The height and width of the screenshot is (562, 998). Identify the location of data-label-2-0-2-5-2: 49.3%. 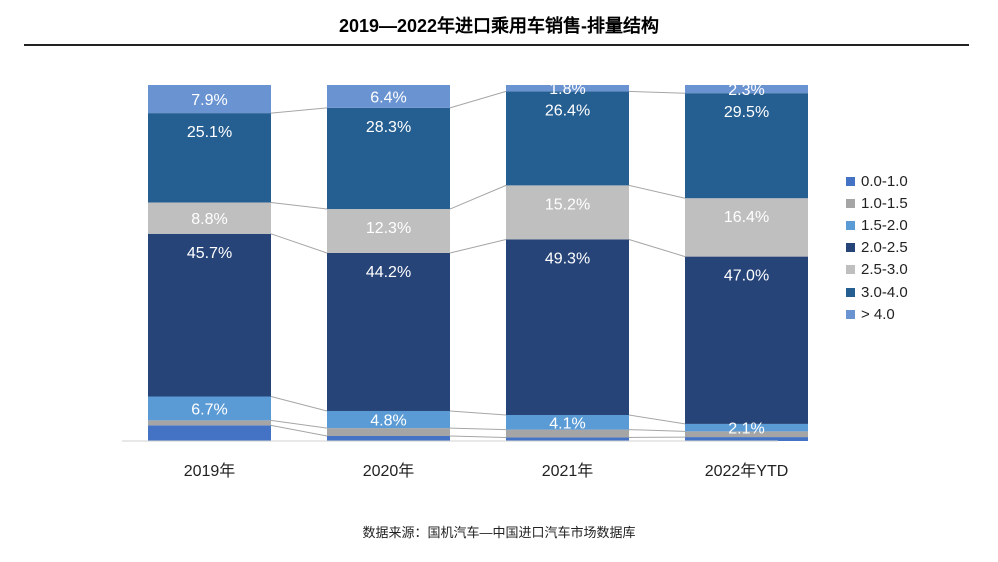
(567, 259).